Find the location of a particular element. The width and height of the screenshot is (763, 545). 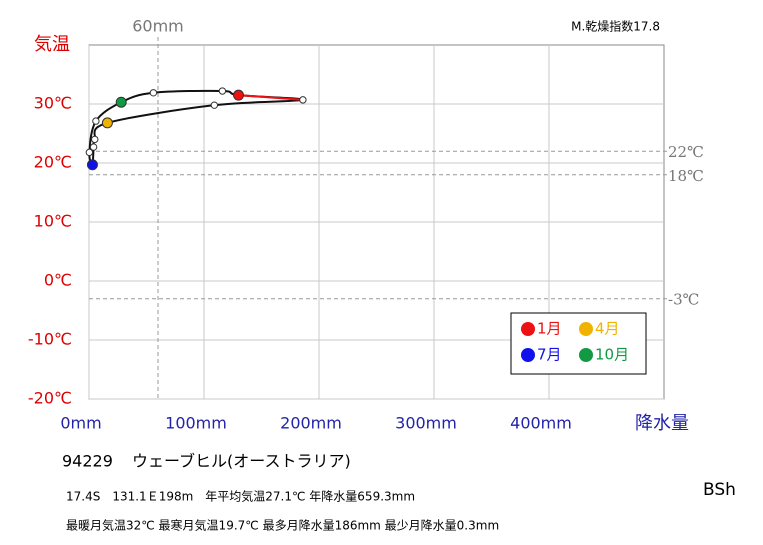

y-tick-label: 20℃ is located at coordinates (53, 162).